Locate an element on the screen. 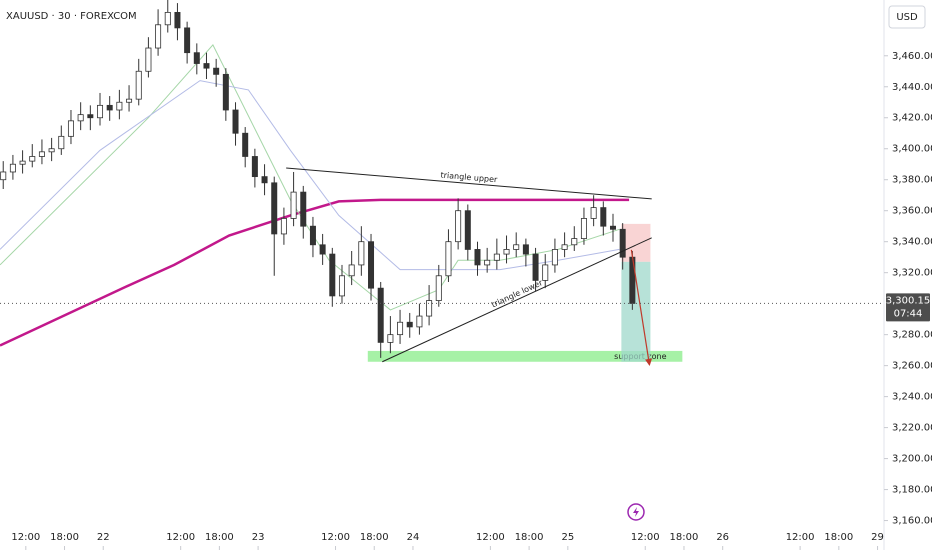 Image resolution: width=932 pixels, height=554 pixels. alert-circle is located at coordinates (636, 512).